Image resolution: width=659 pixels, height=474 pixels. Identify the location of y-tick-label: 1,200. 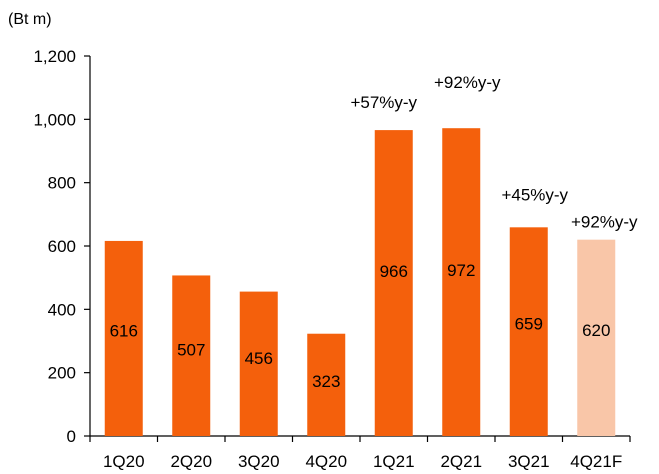
(54, 56).